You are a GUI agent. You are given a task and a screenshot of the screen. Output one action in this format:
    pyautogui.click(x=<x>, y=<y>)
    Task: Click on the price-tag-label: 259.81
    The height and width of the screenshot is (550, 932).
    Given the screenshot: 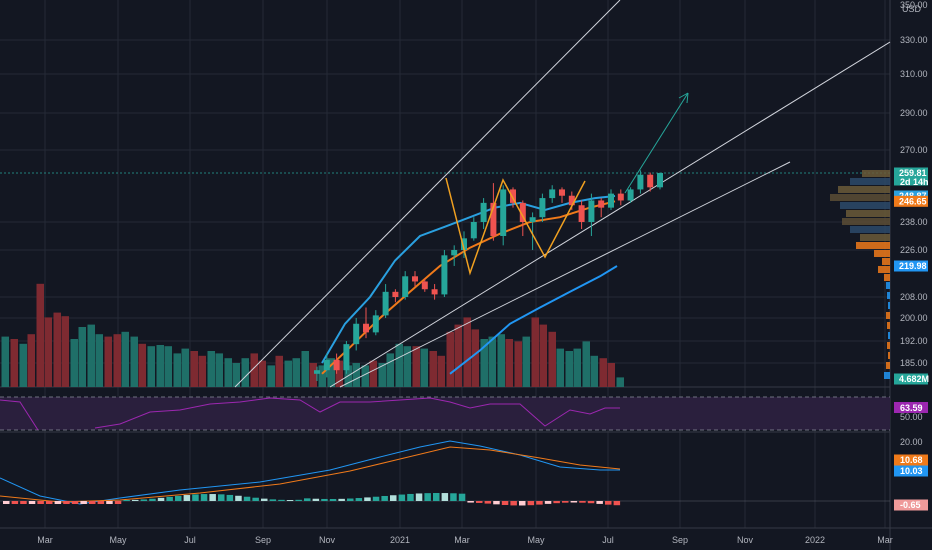 What is the action you would take?
    pyautogui.click(x=913, y=173)
    